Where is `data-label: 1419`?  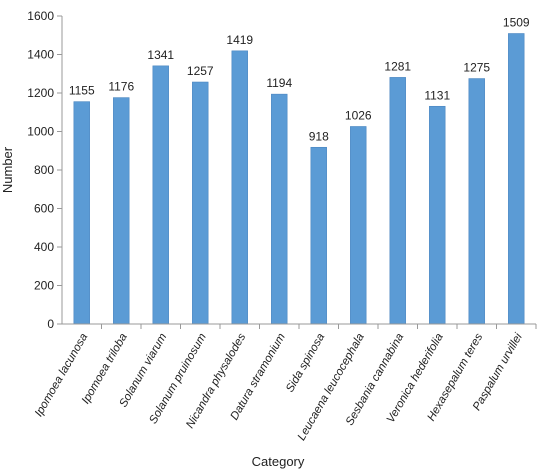
data-label: 1419 is located at coordinates (239, 40).